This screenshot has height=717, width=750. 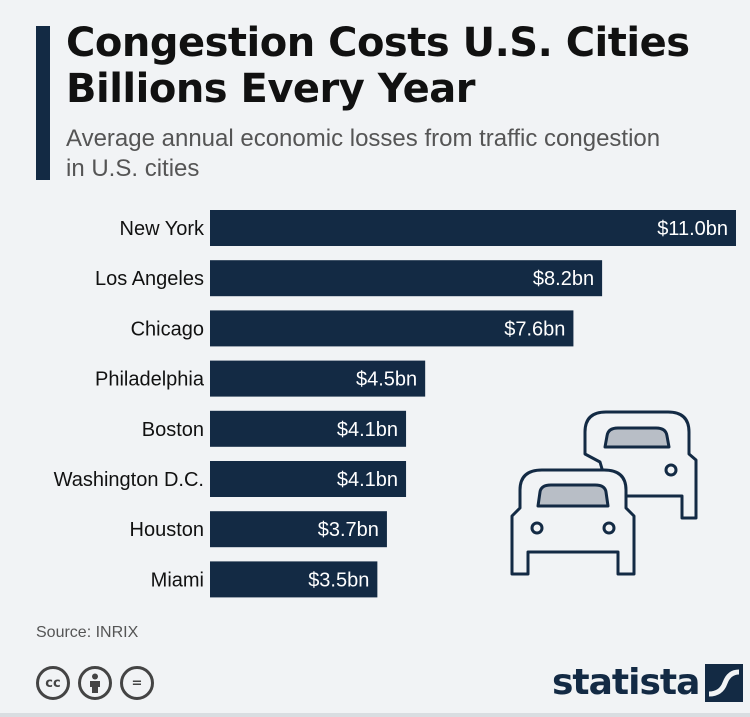 I want to click on category-label: Washington D.C., so click(x=129, y=480).